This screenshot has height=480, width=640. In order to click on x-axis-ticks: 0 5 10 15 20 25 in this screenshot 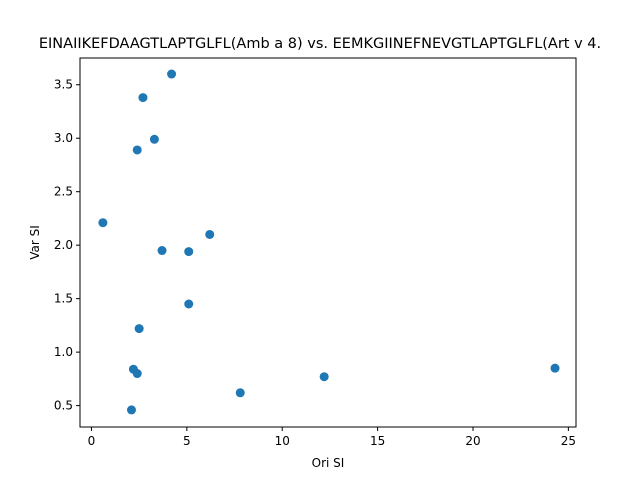, I will do `click(332, 437)`.